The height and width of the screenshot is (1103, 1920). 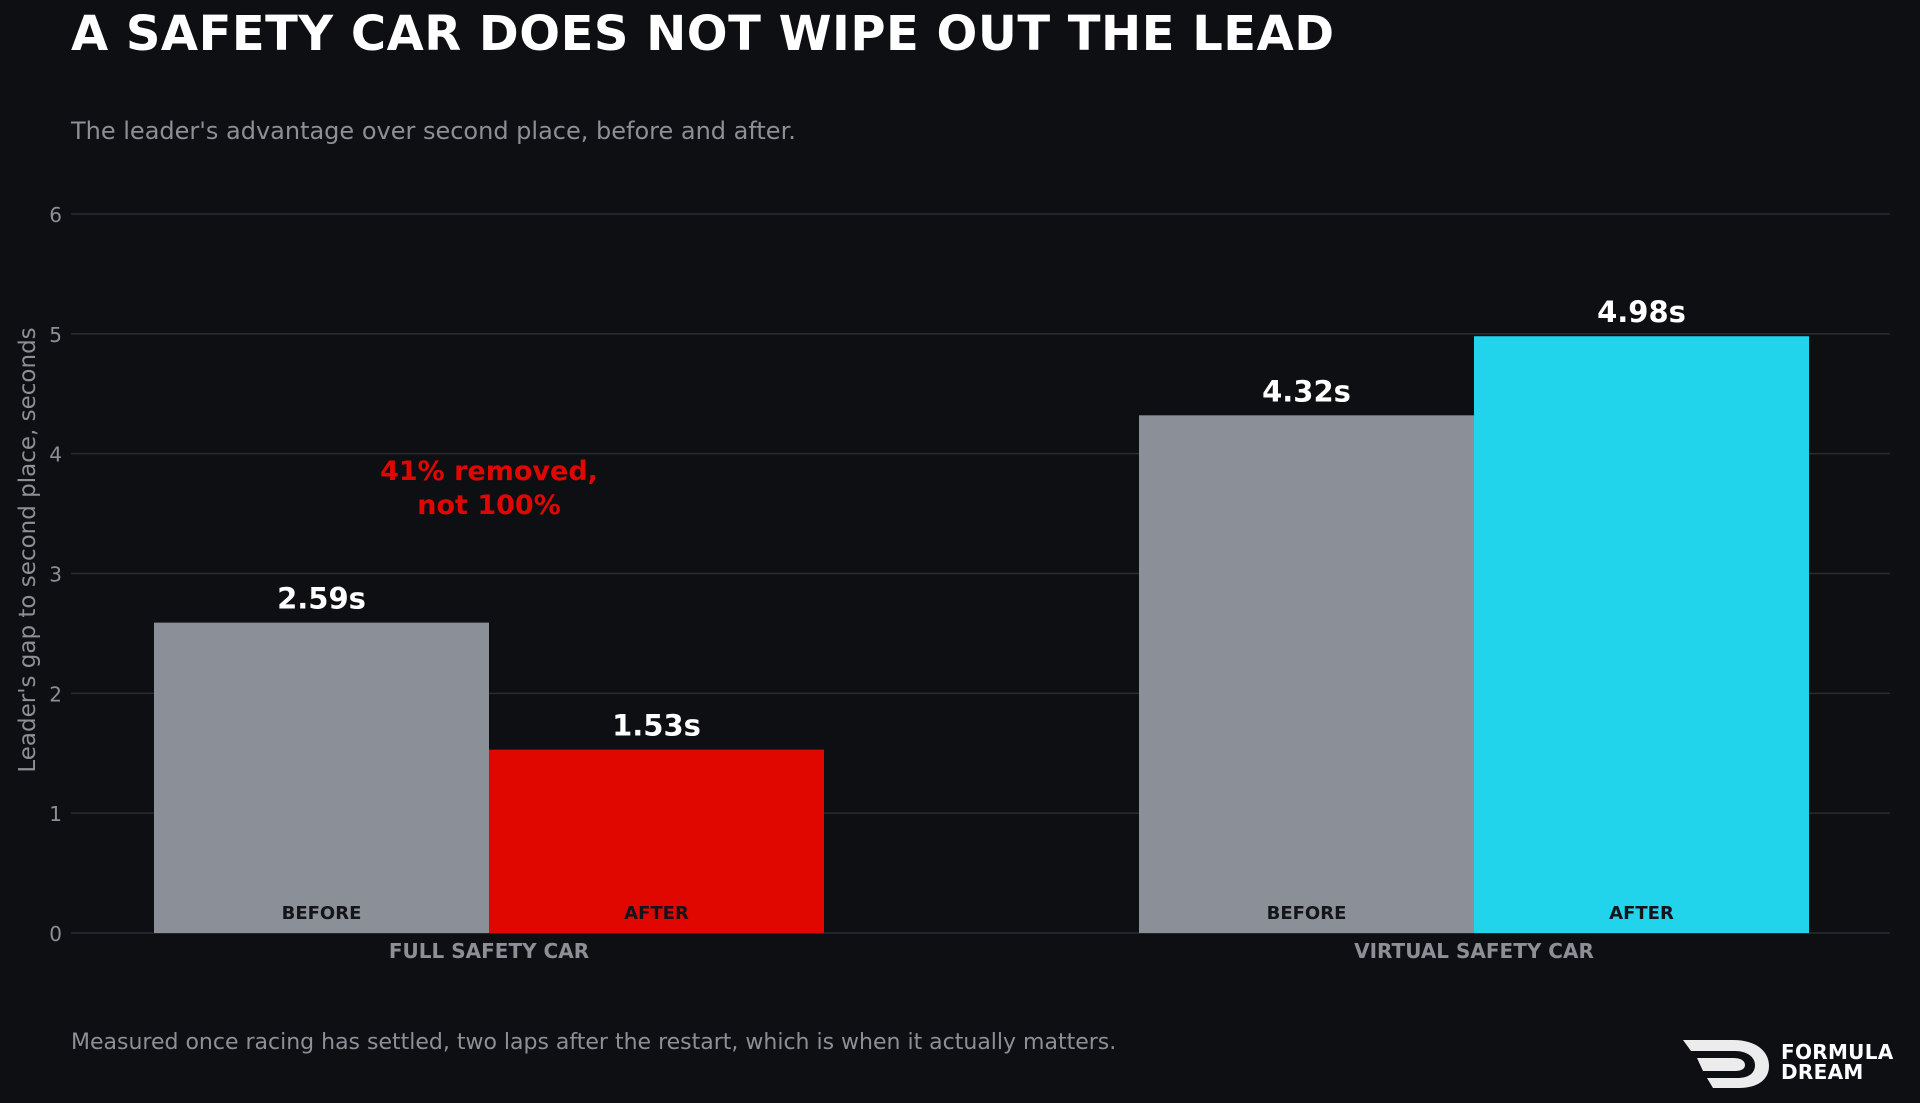 I want to click on y-axis-label: Leader's gap to second place, seconds, so click(x=28, y=549).